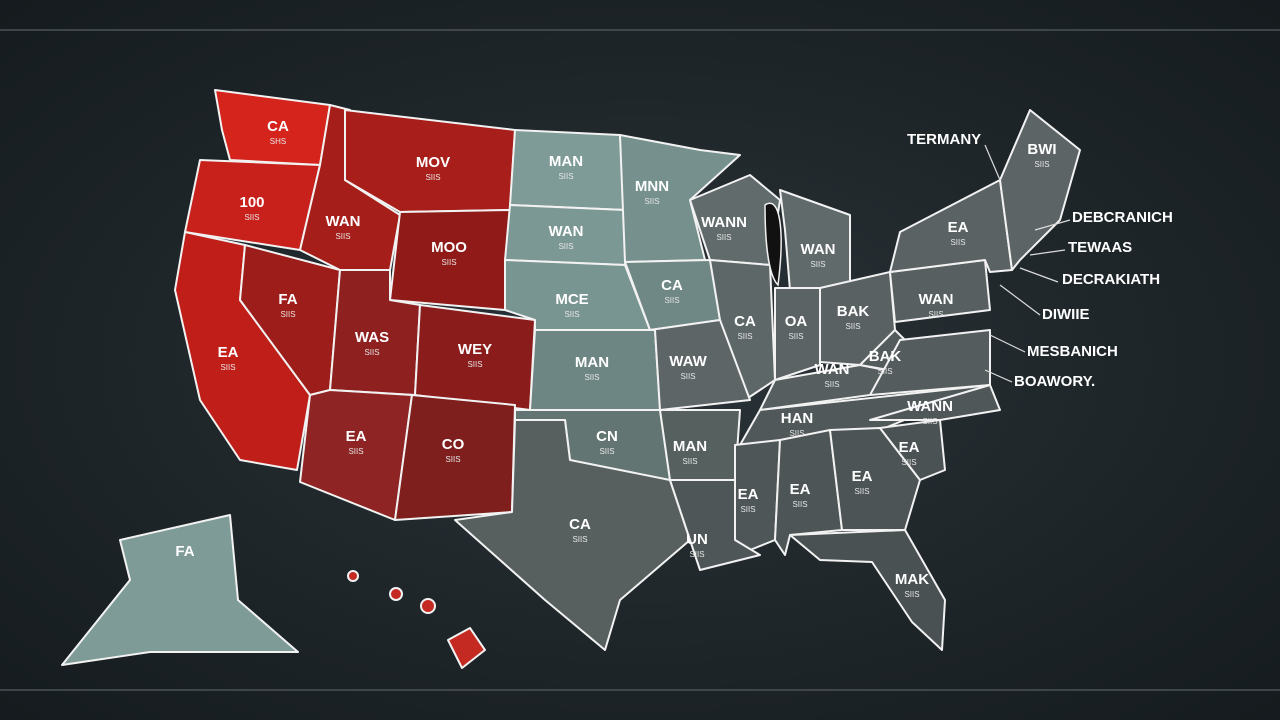 The image size is (1280, 720). What do you see at coordinates (773, 244) in the screenshot?
I see `lake` at bounding box center [773, 244].